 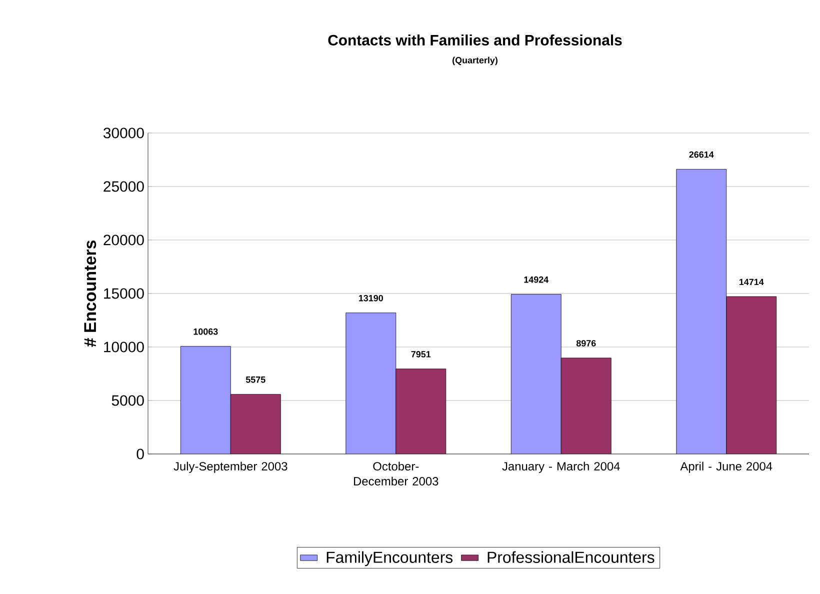 What do you see at coordinates (140, 454) in the screenshot?
I see `y-tick-label: 0` at bounding box center [140, 454].